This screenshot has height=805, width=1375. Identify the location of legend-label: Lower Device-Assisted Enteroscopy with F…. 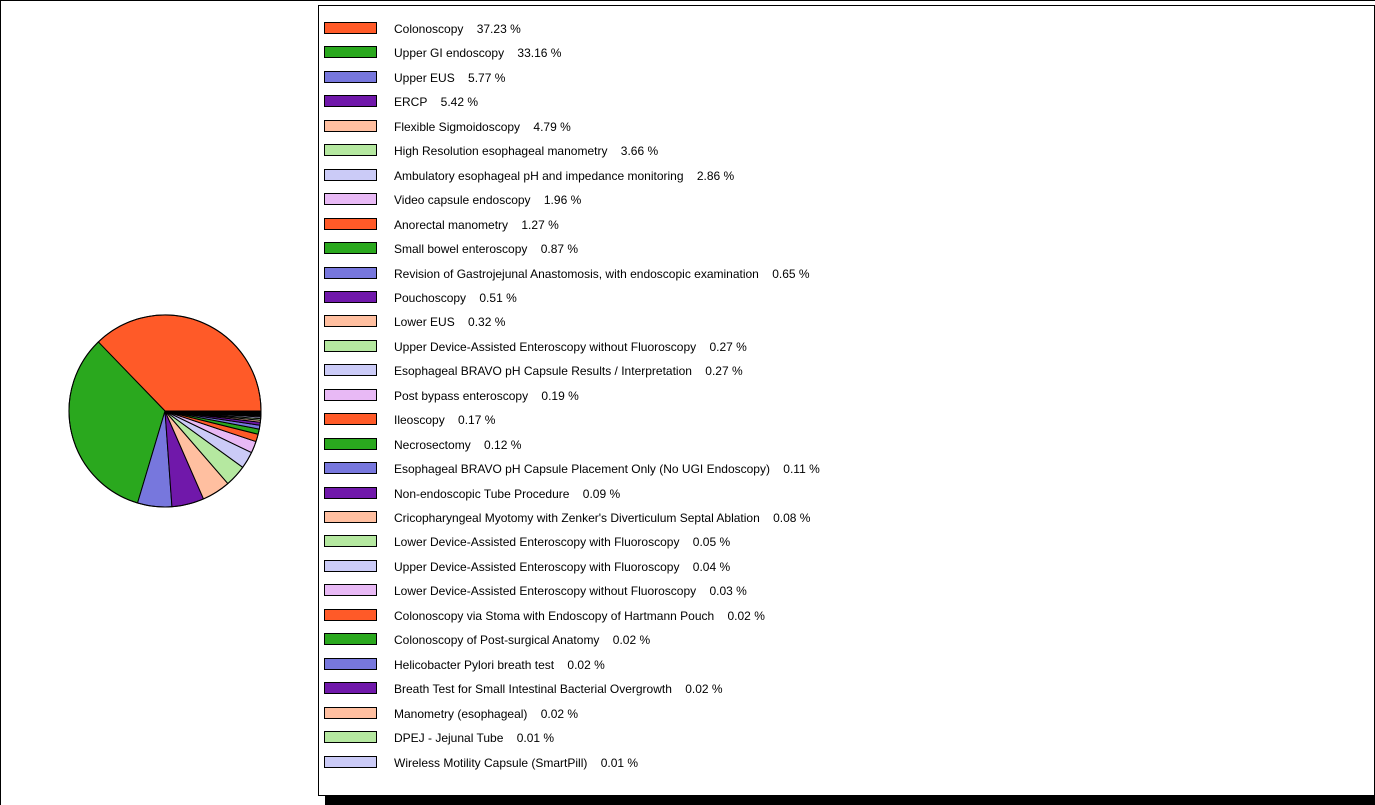
(562, 542).